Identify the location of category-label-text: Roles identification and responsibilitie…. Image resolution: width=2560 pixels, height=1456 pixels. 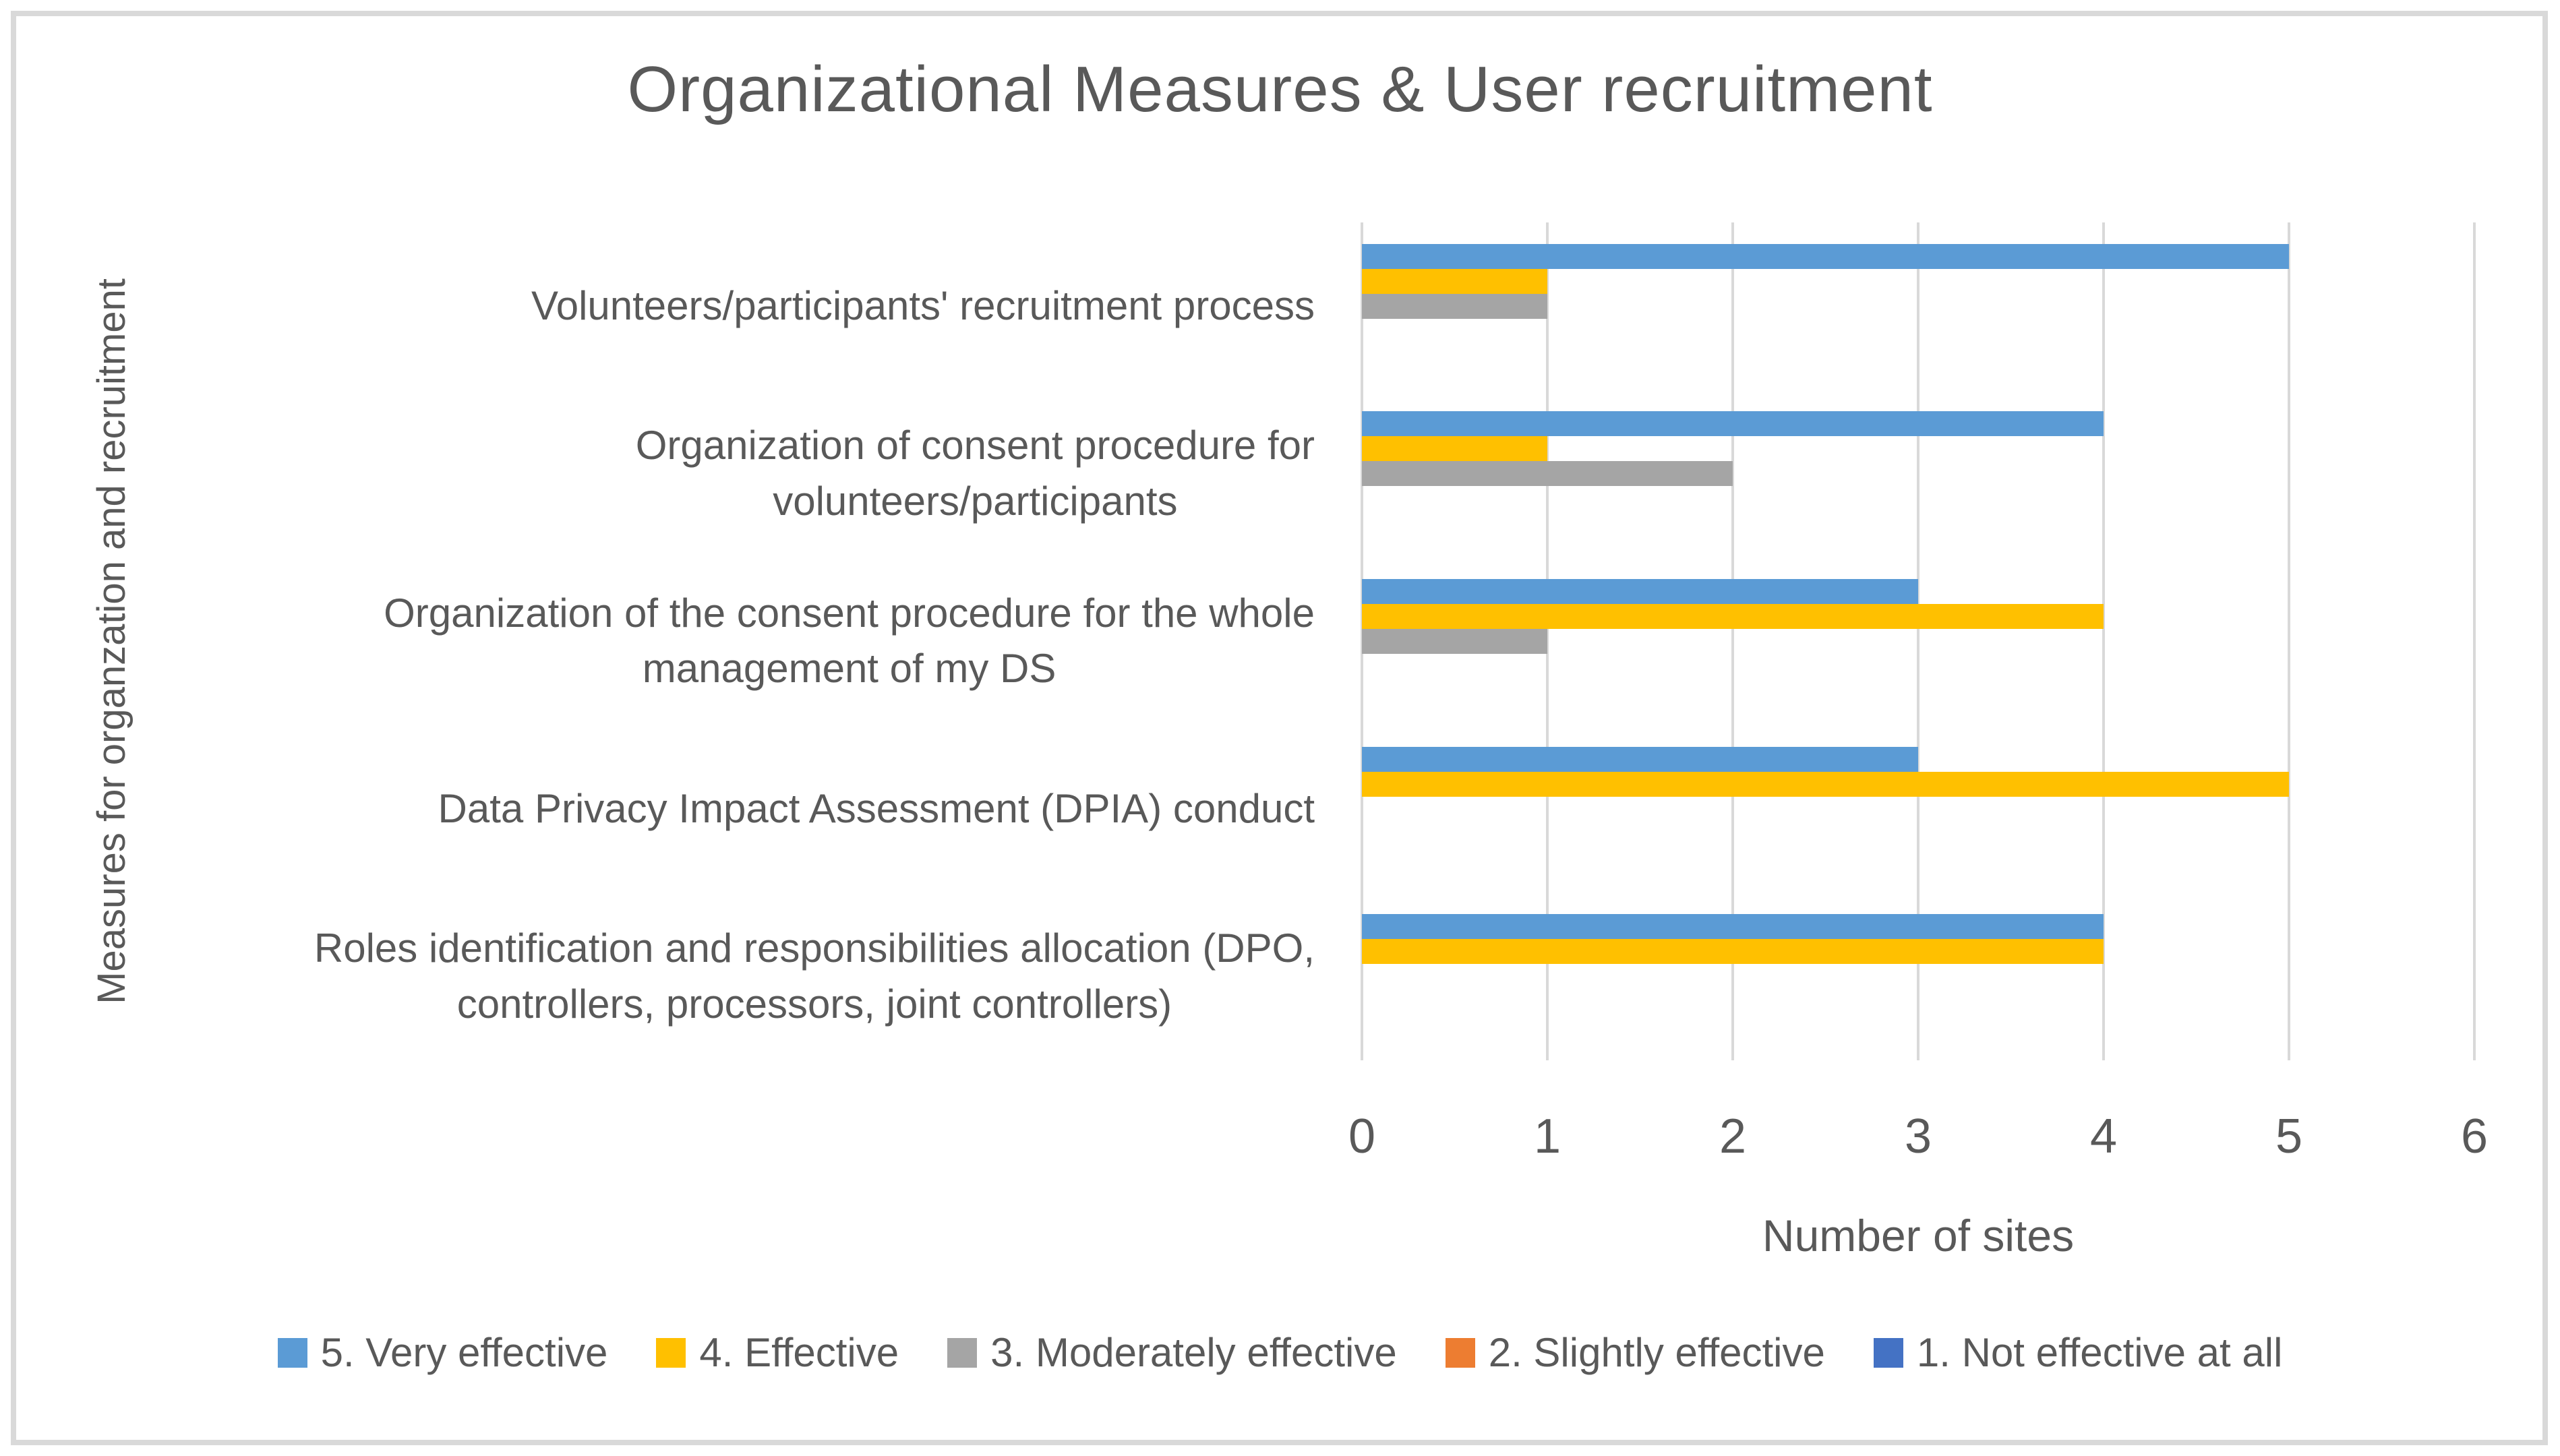
(814, 977).